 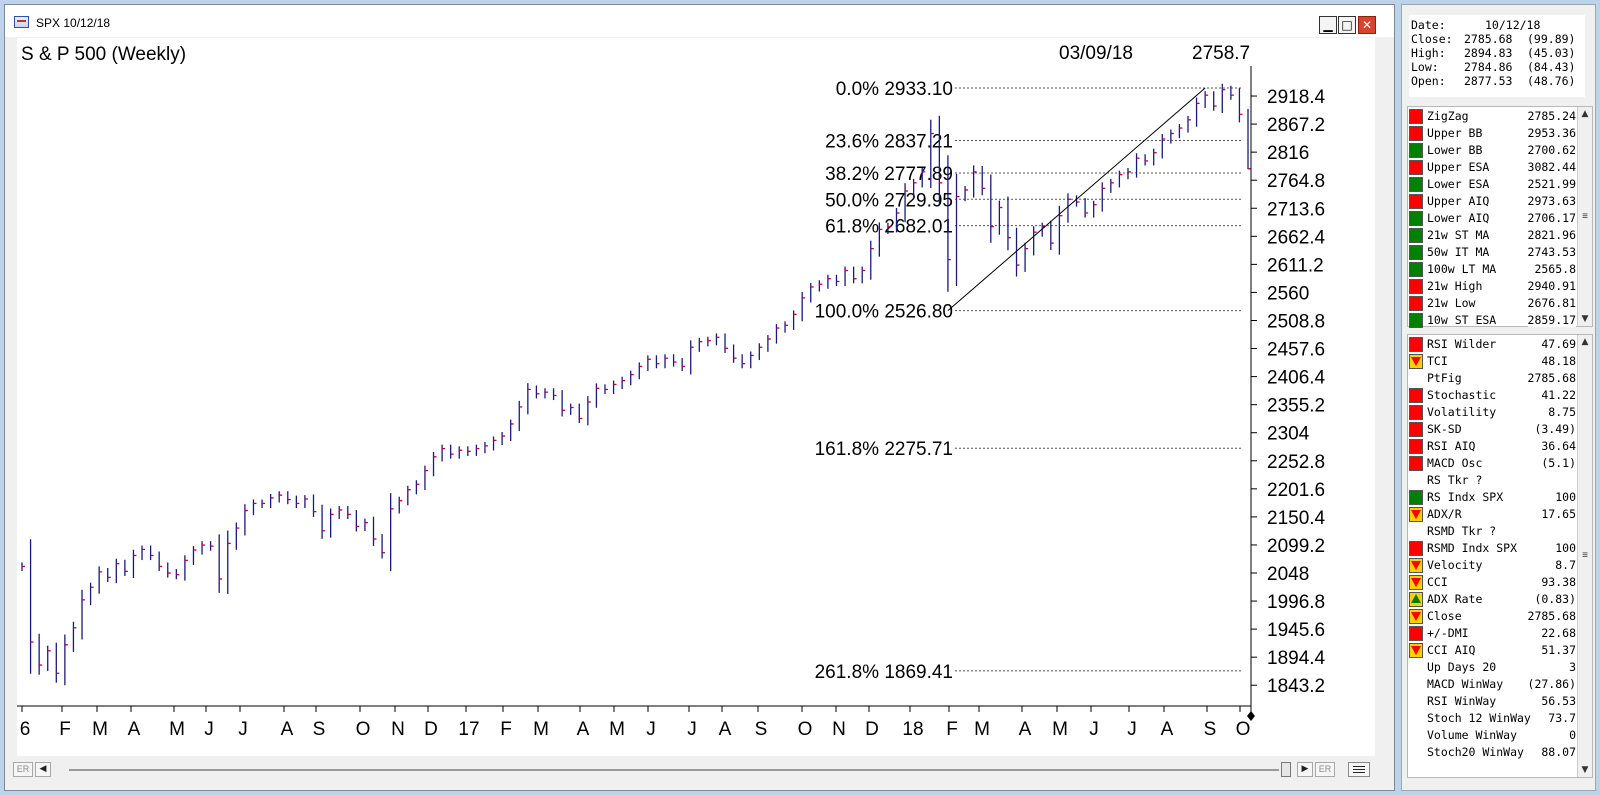 I want to click on indicator-label: 21w ST MA, so click(x=1458, y=235).